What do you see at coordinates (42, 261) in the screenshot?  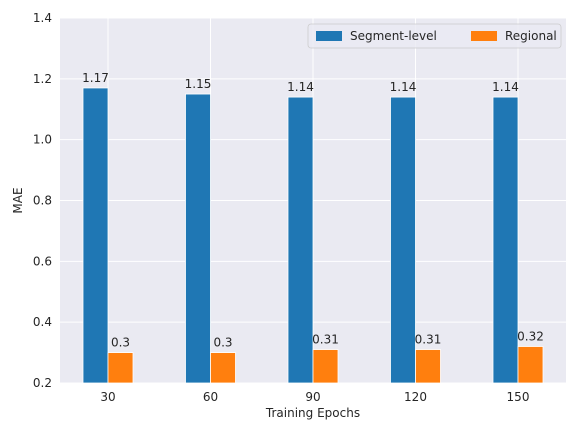 I see `y-tick-label: 0.6` at bounding box center [42, 261].